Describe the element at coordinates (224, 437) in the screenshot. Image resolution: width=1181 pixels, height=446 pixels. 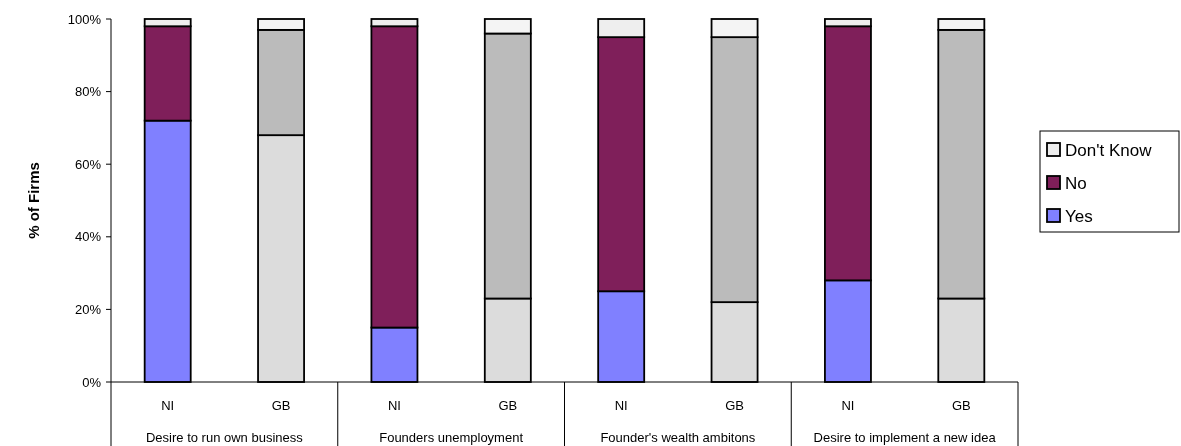
I see `text: Desire to run own business` at that location.